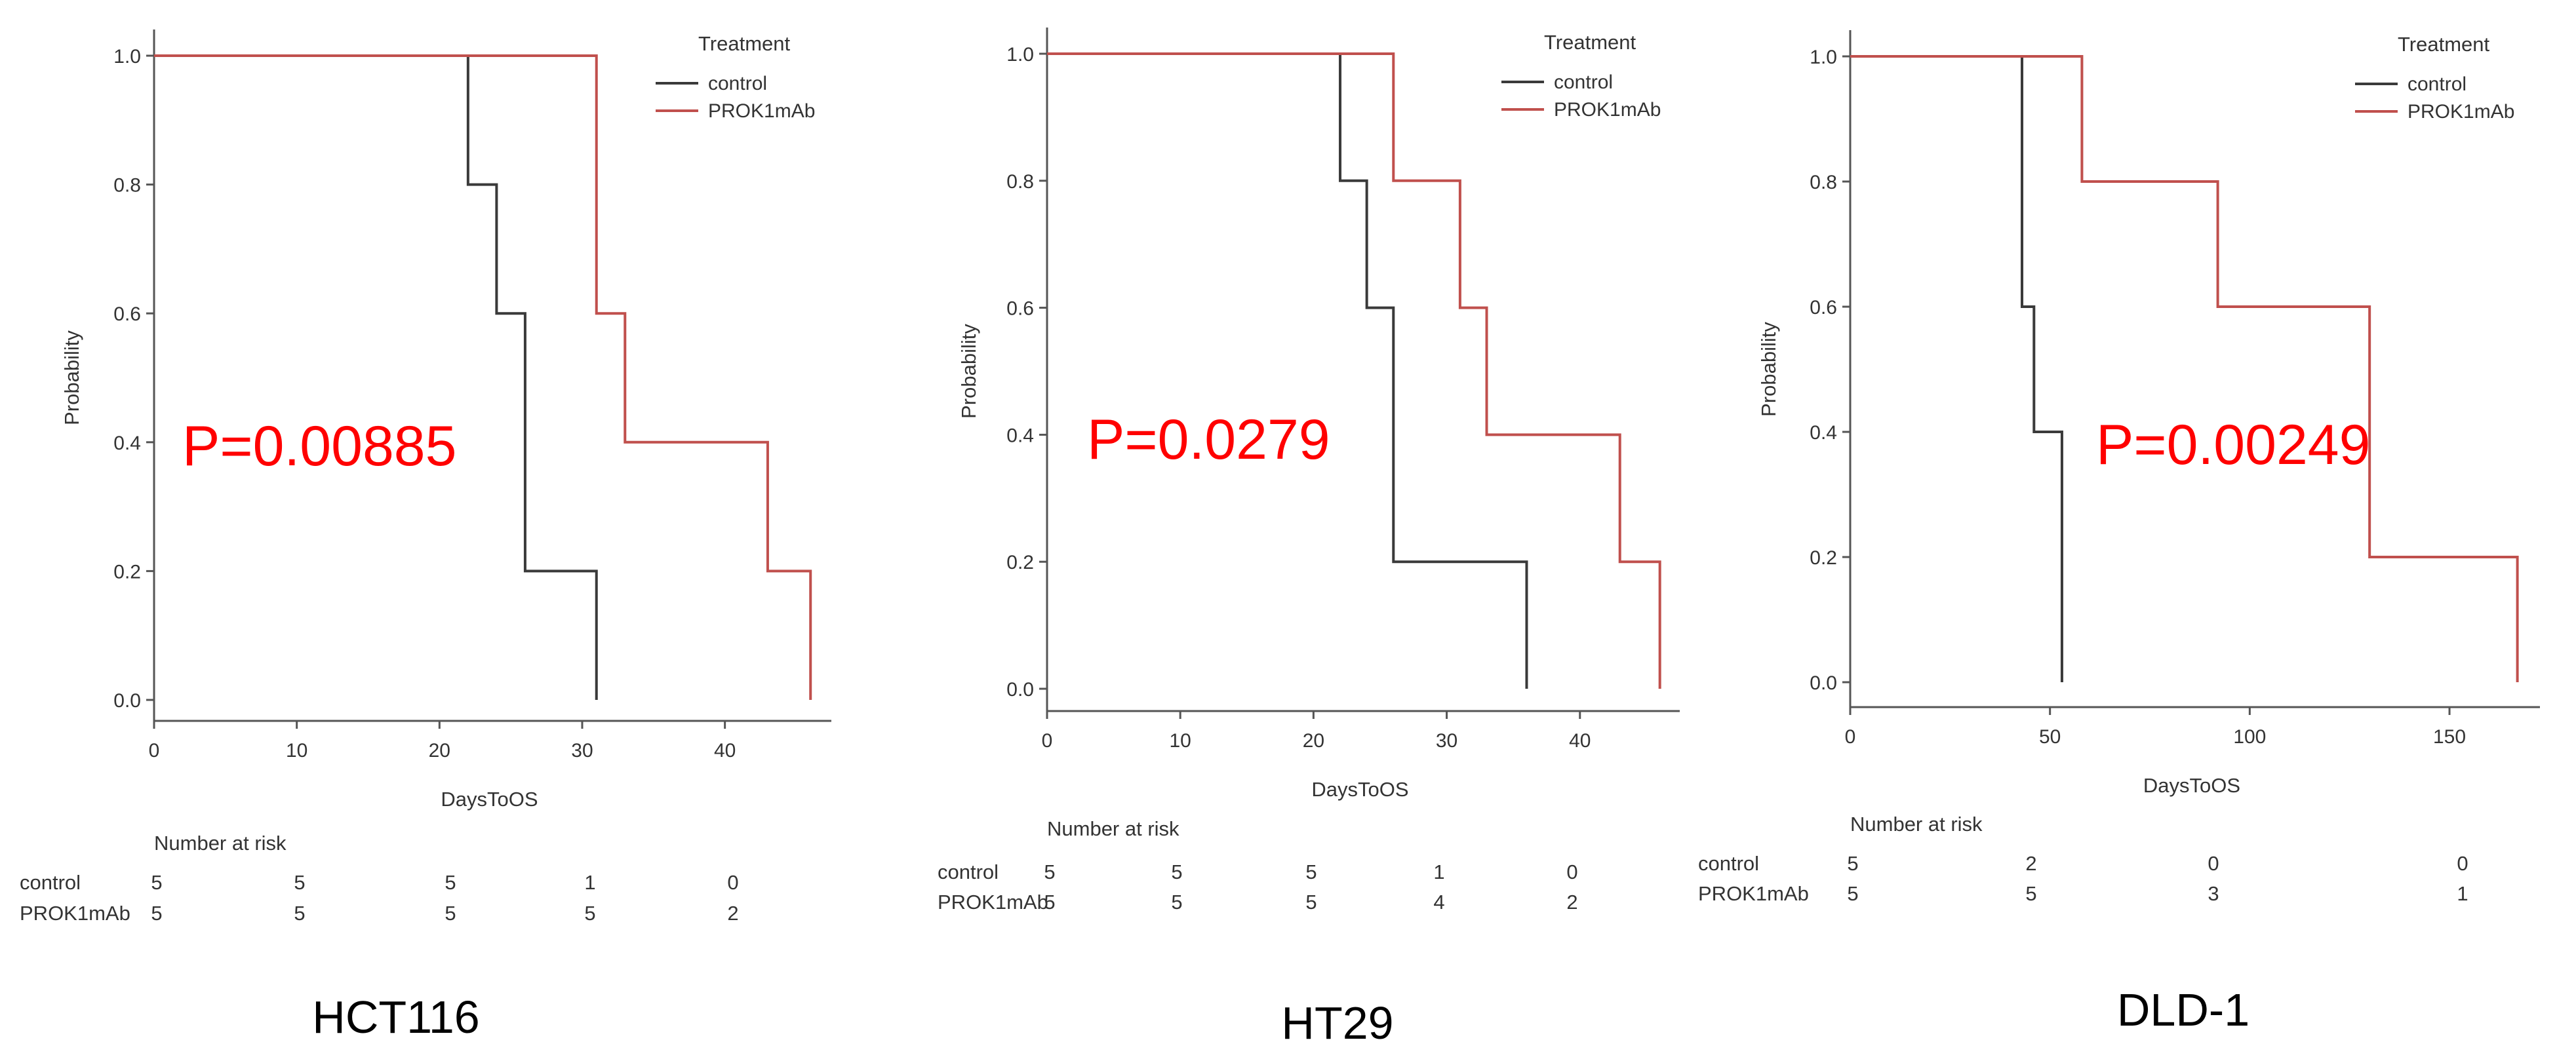  I want to click on p-value-label: P=0.00885, so click(319, 446).